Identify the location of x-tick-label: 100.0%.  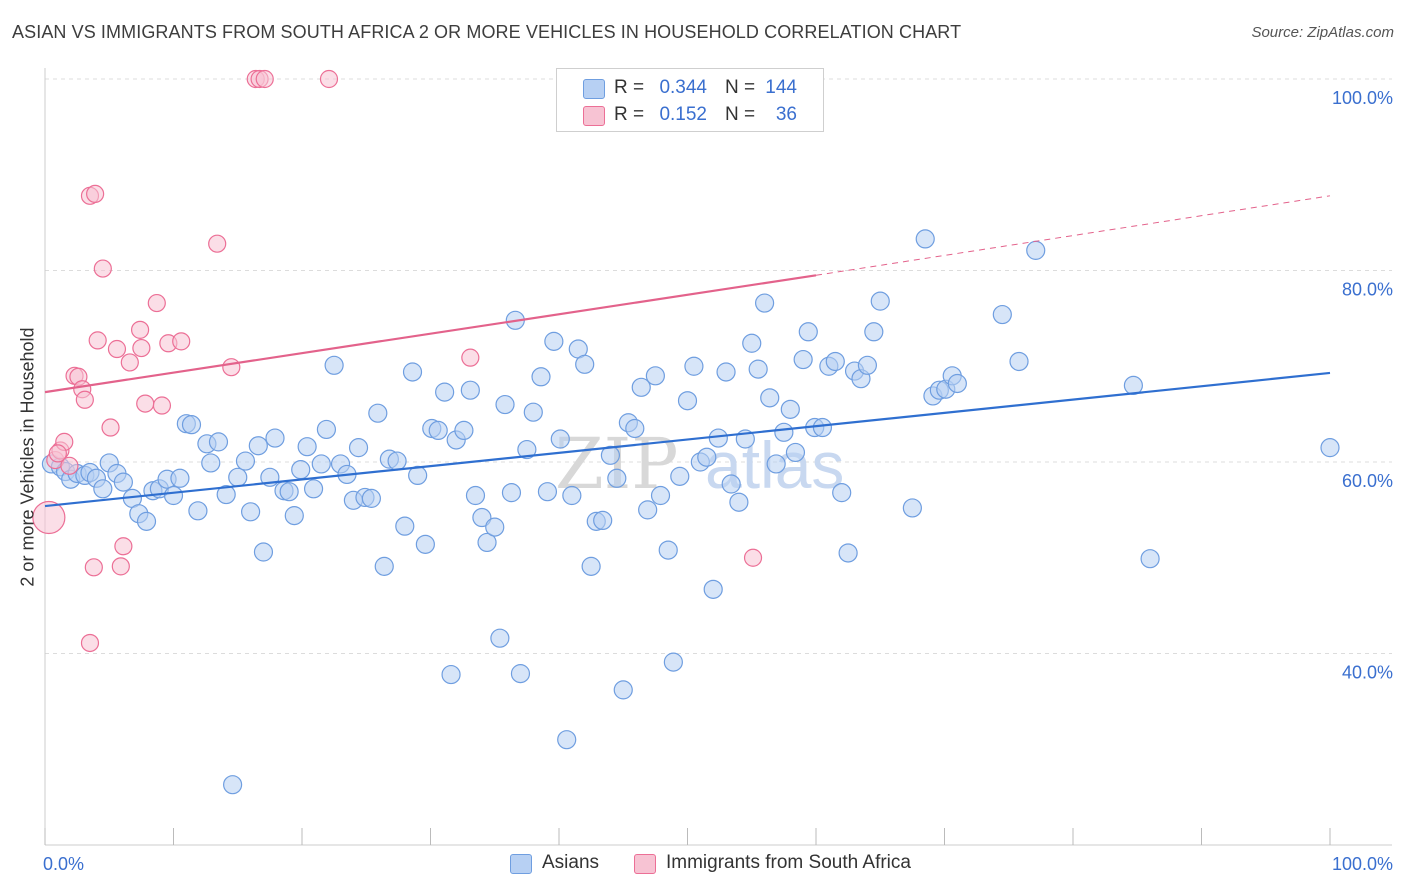
(1362, 864).